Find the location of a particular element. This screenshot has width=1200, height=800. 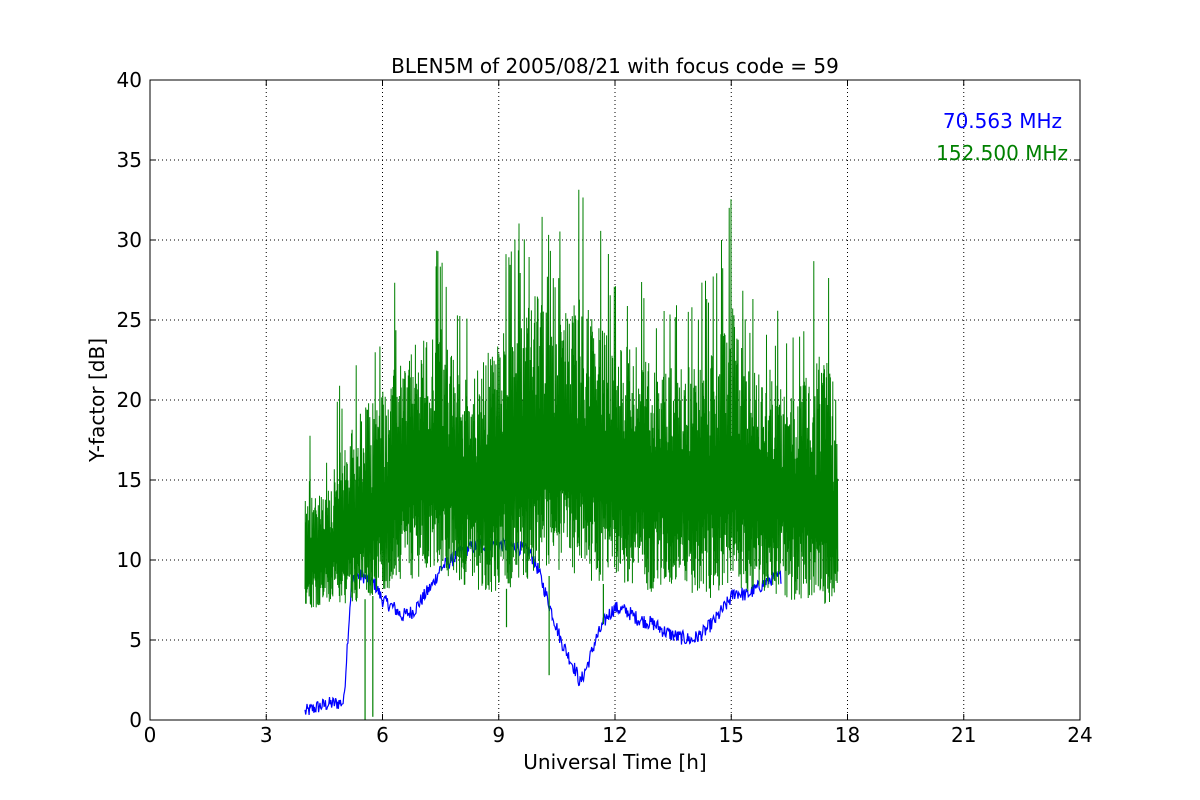

y-tick-label: 35 is located at coordinates (129, 160).